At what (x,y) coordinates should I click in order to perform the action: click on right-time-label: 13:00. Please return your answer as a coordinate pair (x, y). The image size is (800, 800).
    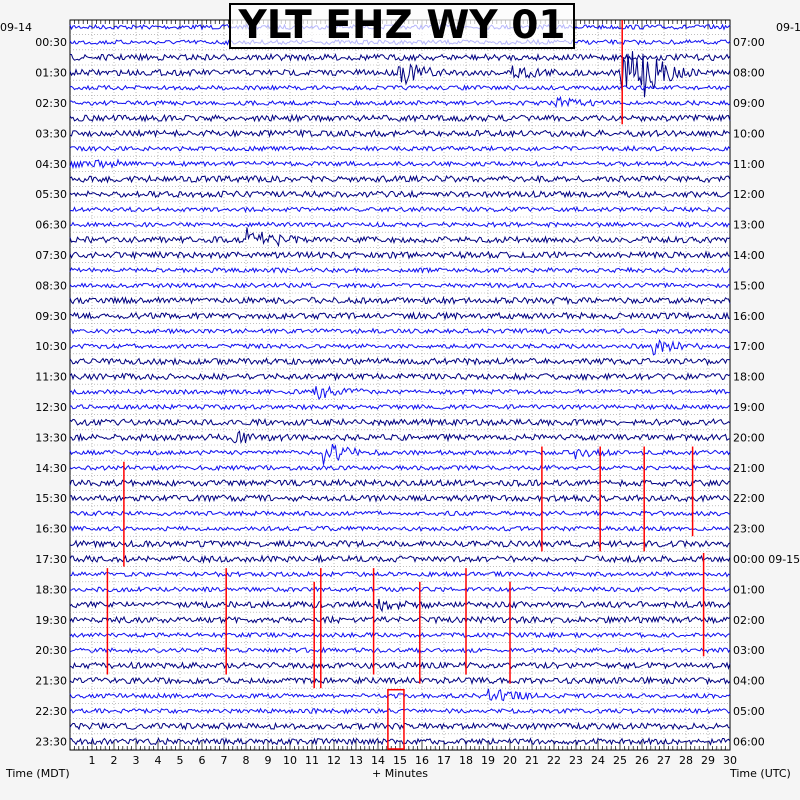
    Looking at the image, I should click on (749, 225).